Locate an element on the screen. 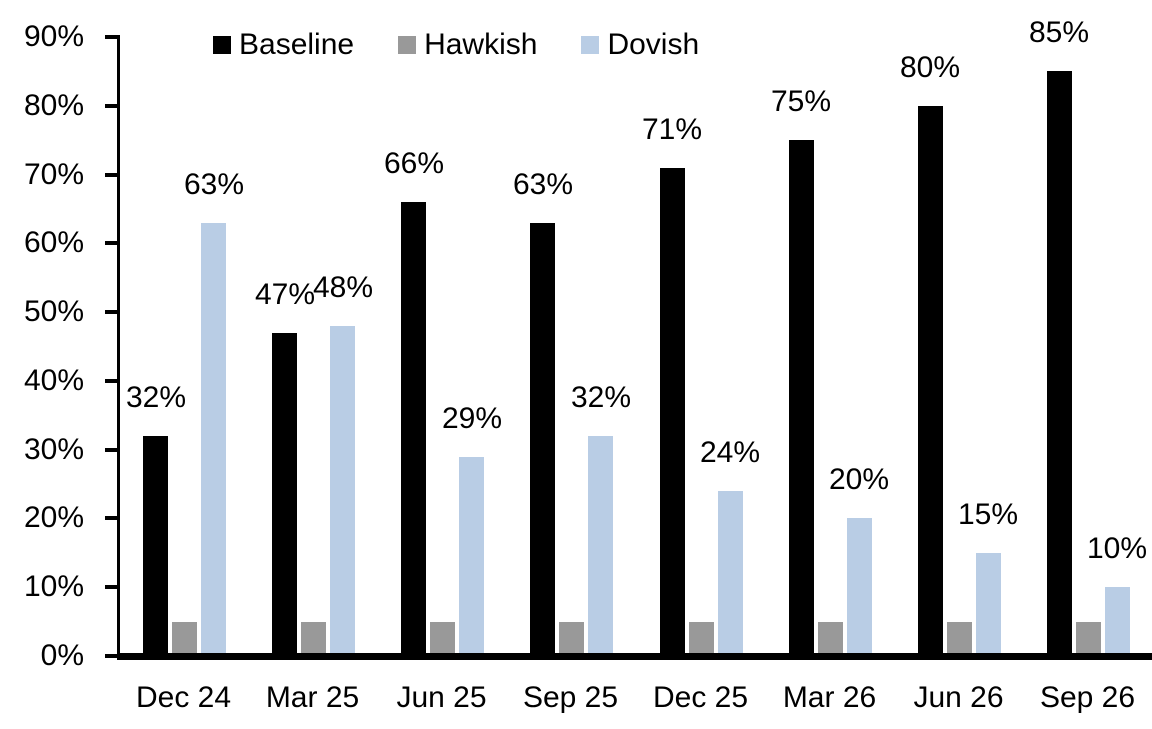 This screenshot has width=1152, height=729. data-label-baseline-dec-25: 71% is located at coordinates (672, 129).